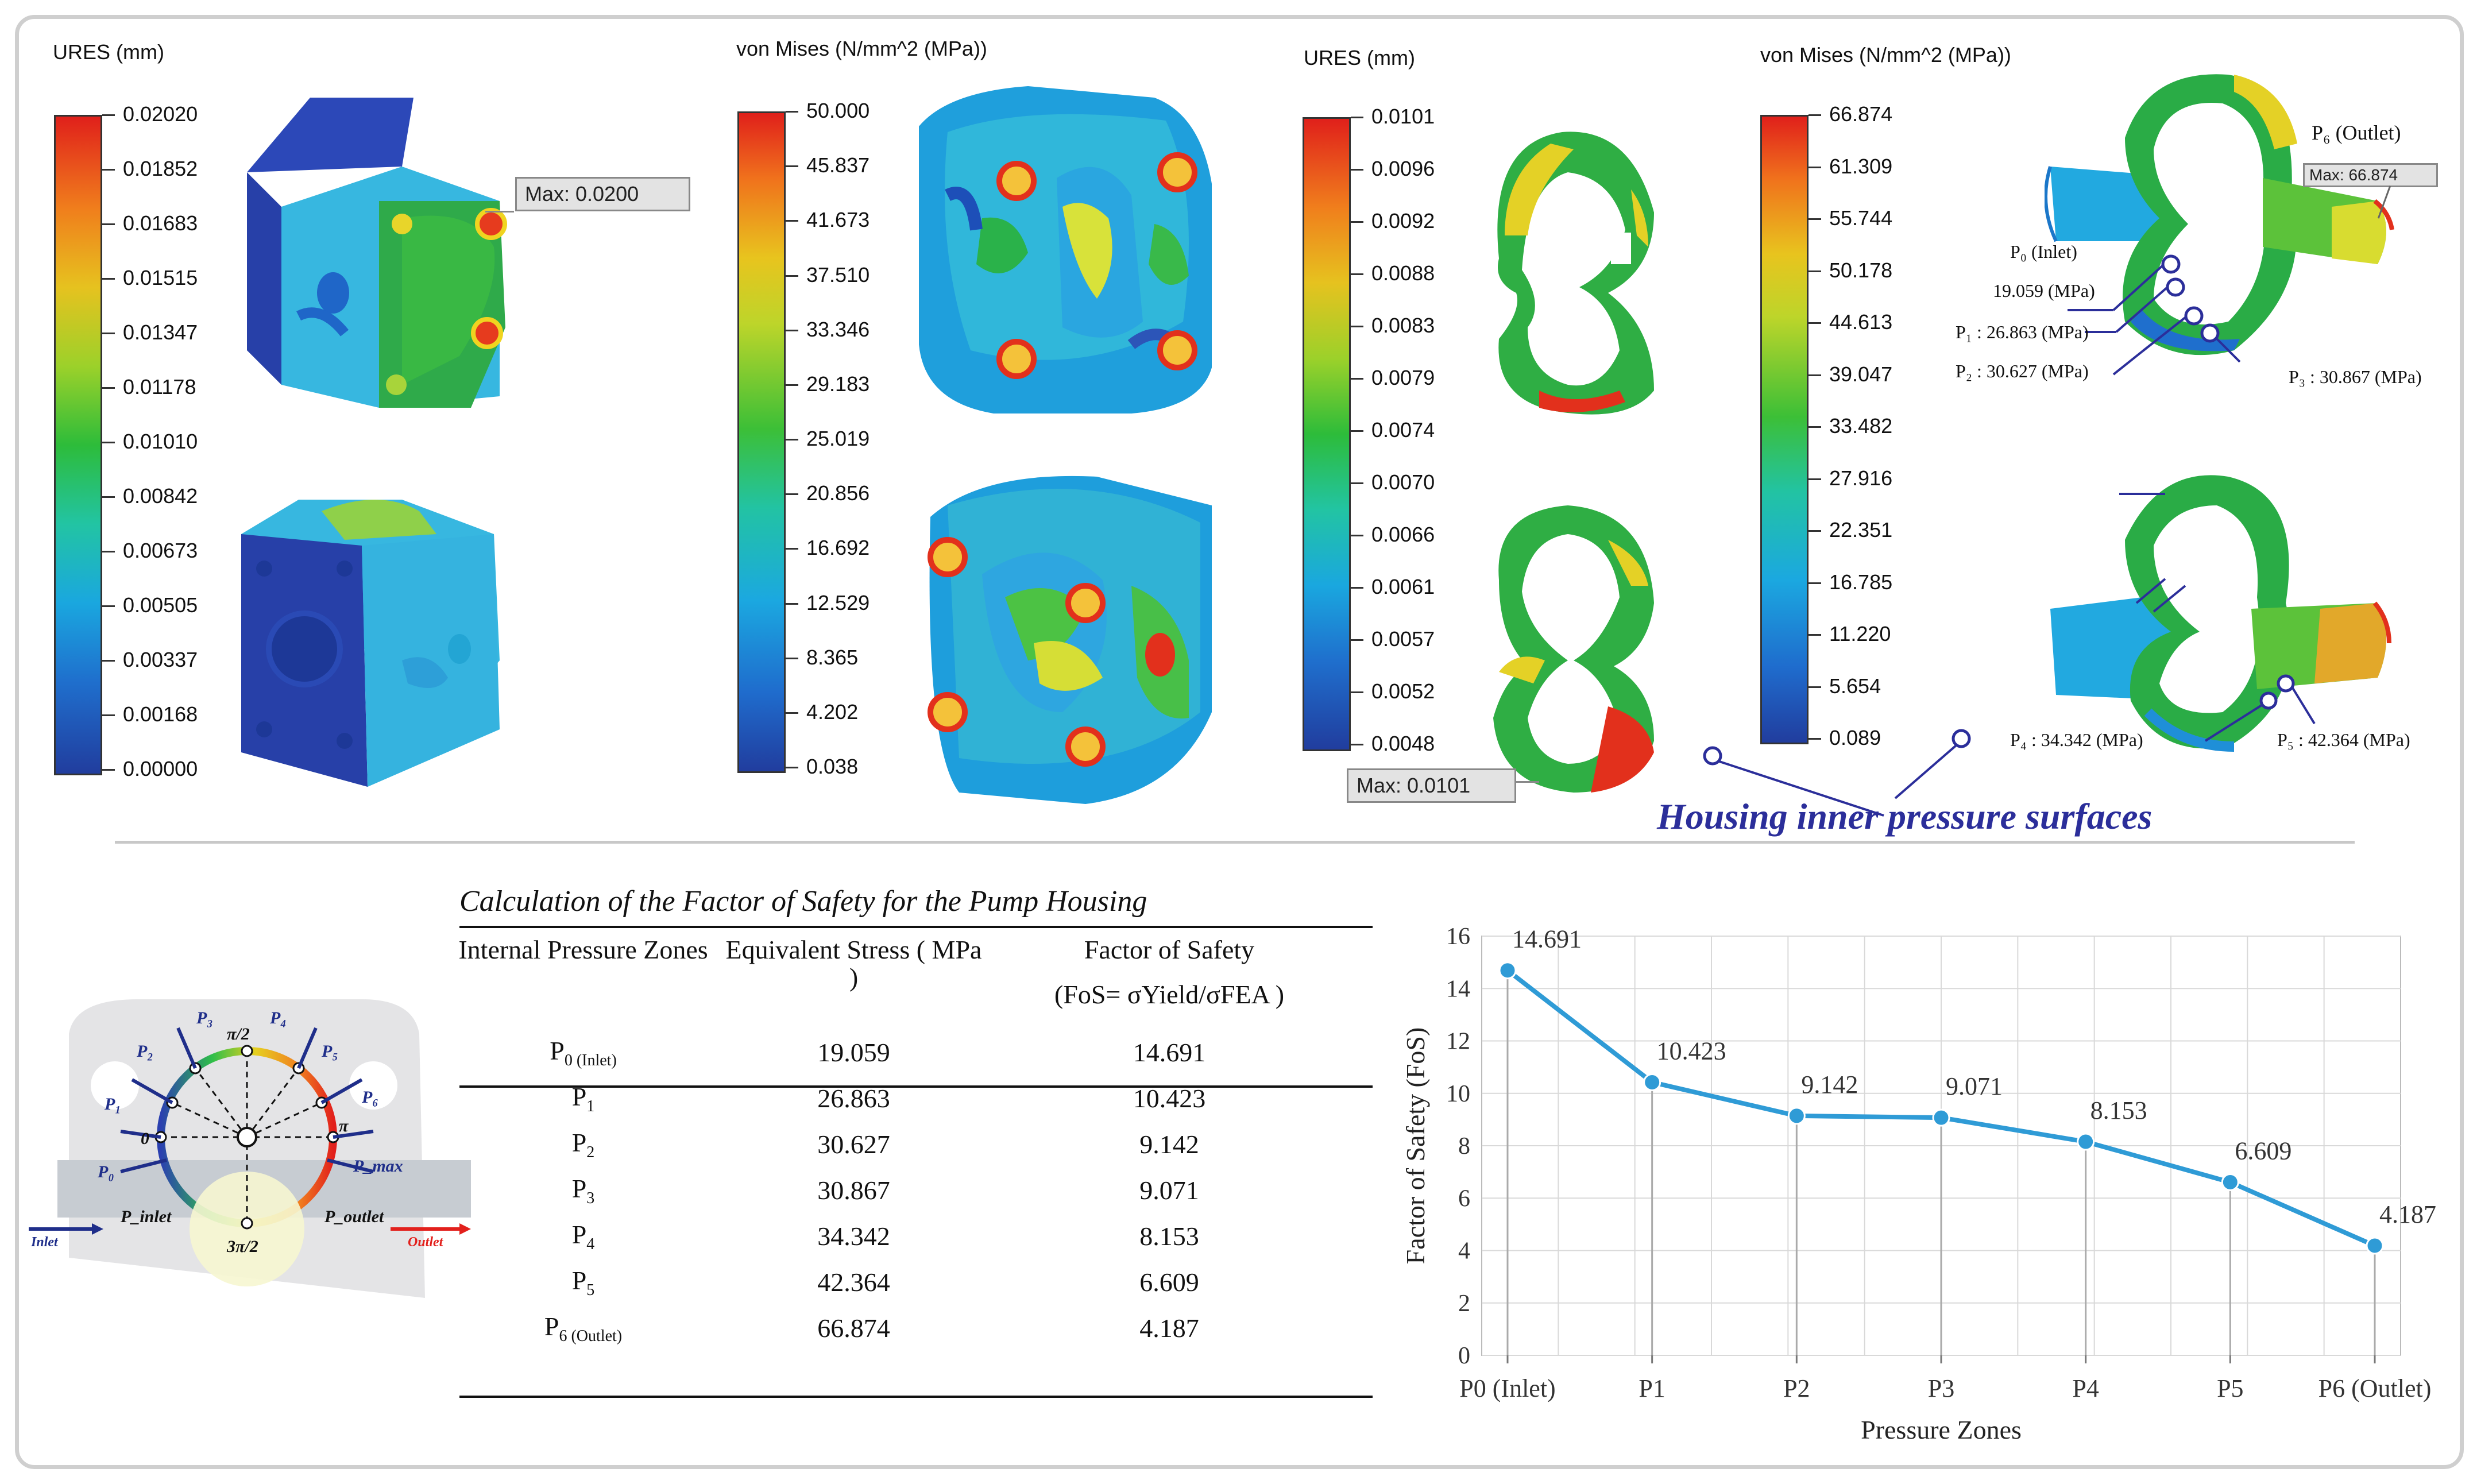  Describe the element at coordinates (583, 1328) in the screenshot. I see `zone-cell: P6 (Outlet)` at that location.